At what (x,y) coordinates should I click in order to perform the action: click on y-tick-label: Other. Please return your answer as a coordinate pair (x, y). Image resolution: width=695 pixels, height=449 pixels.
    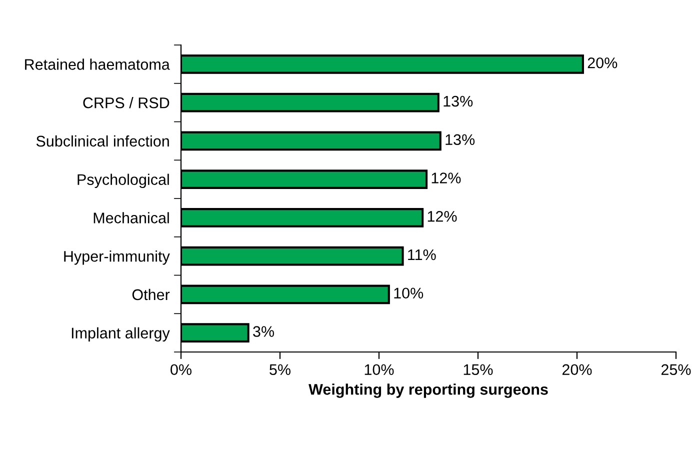
    Looking at the image, I should click on (151, 294).